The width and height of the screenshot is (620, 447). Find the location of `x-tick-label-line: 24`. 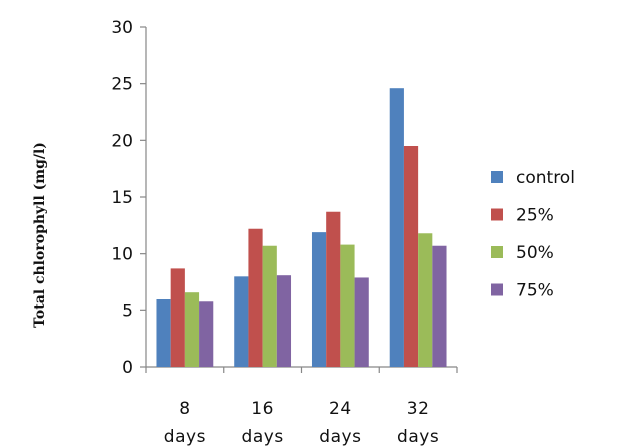

x-tick-label-line: 24 is located at coordinates (340, 409).